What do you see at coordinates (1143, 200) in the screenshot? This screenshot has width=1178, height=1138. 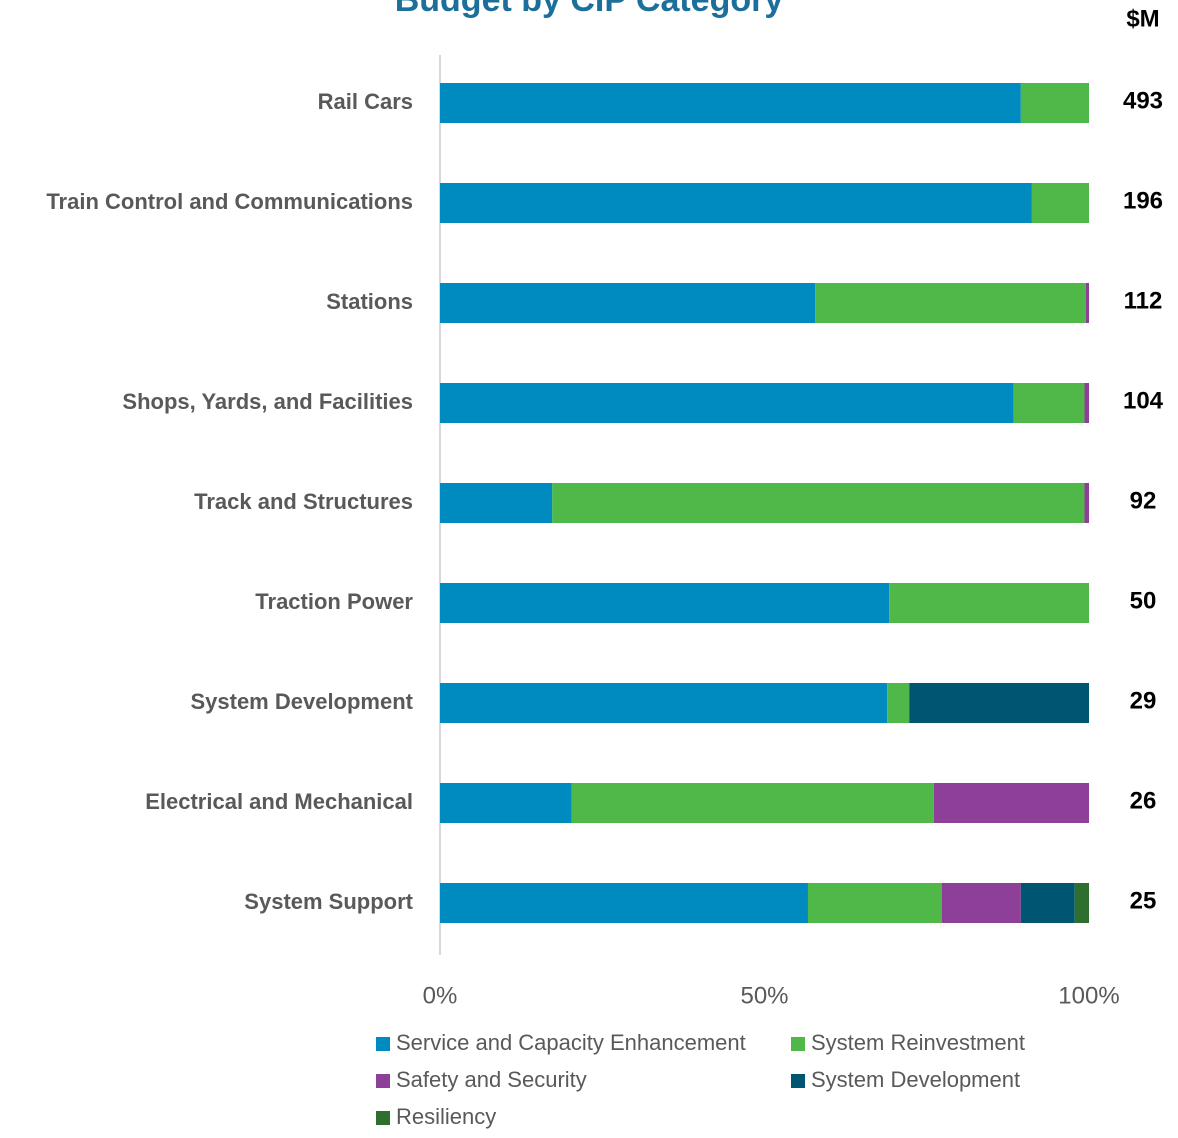 I see `total-label: 196` at bounding box center [1143, 200].